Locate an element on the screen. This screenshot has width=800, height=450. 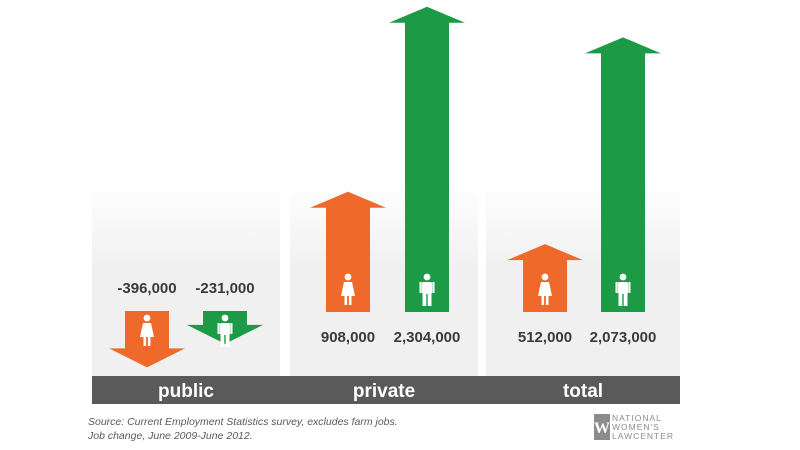
svg-text: W is located at coordinates (602, 428).